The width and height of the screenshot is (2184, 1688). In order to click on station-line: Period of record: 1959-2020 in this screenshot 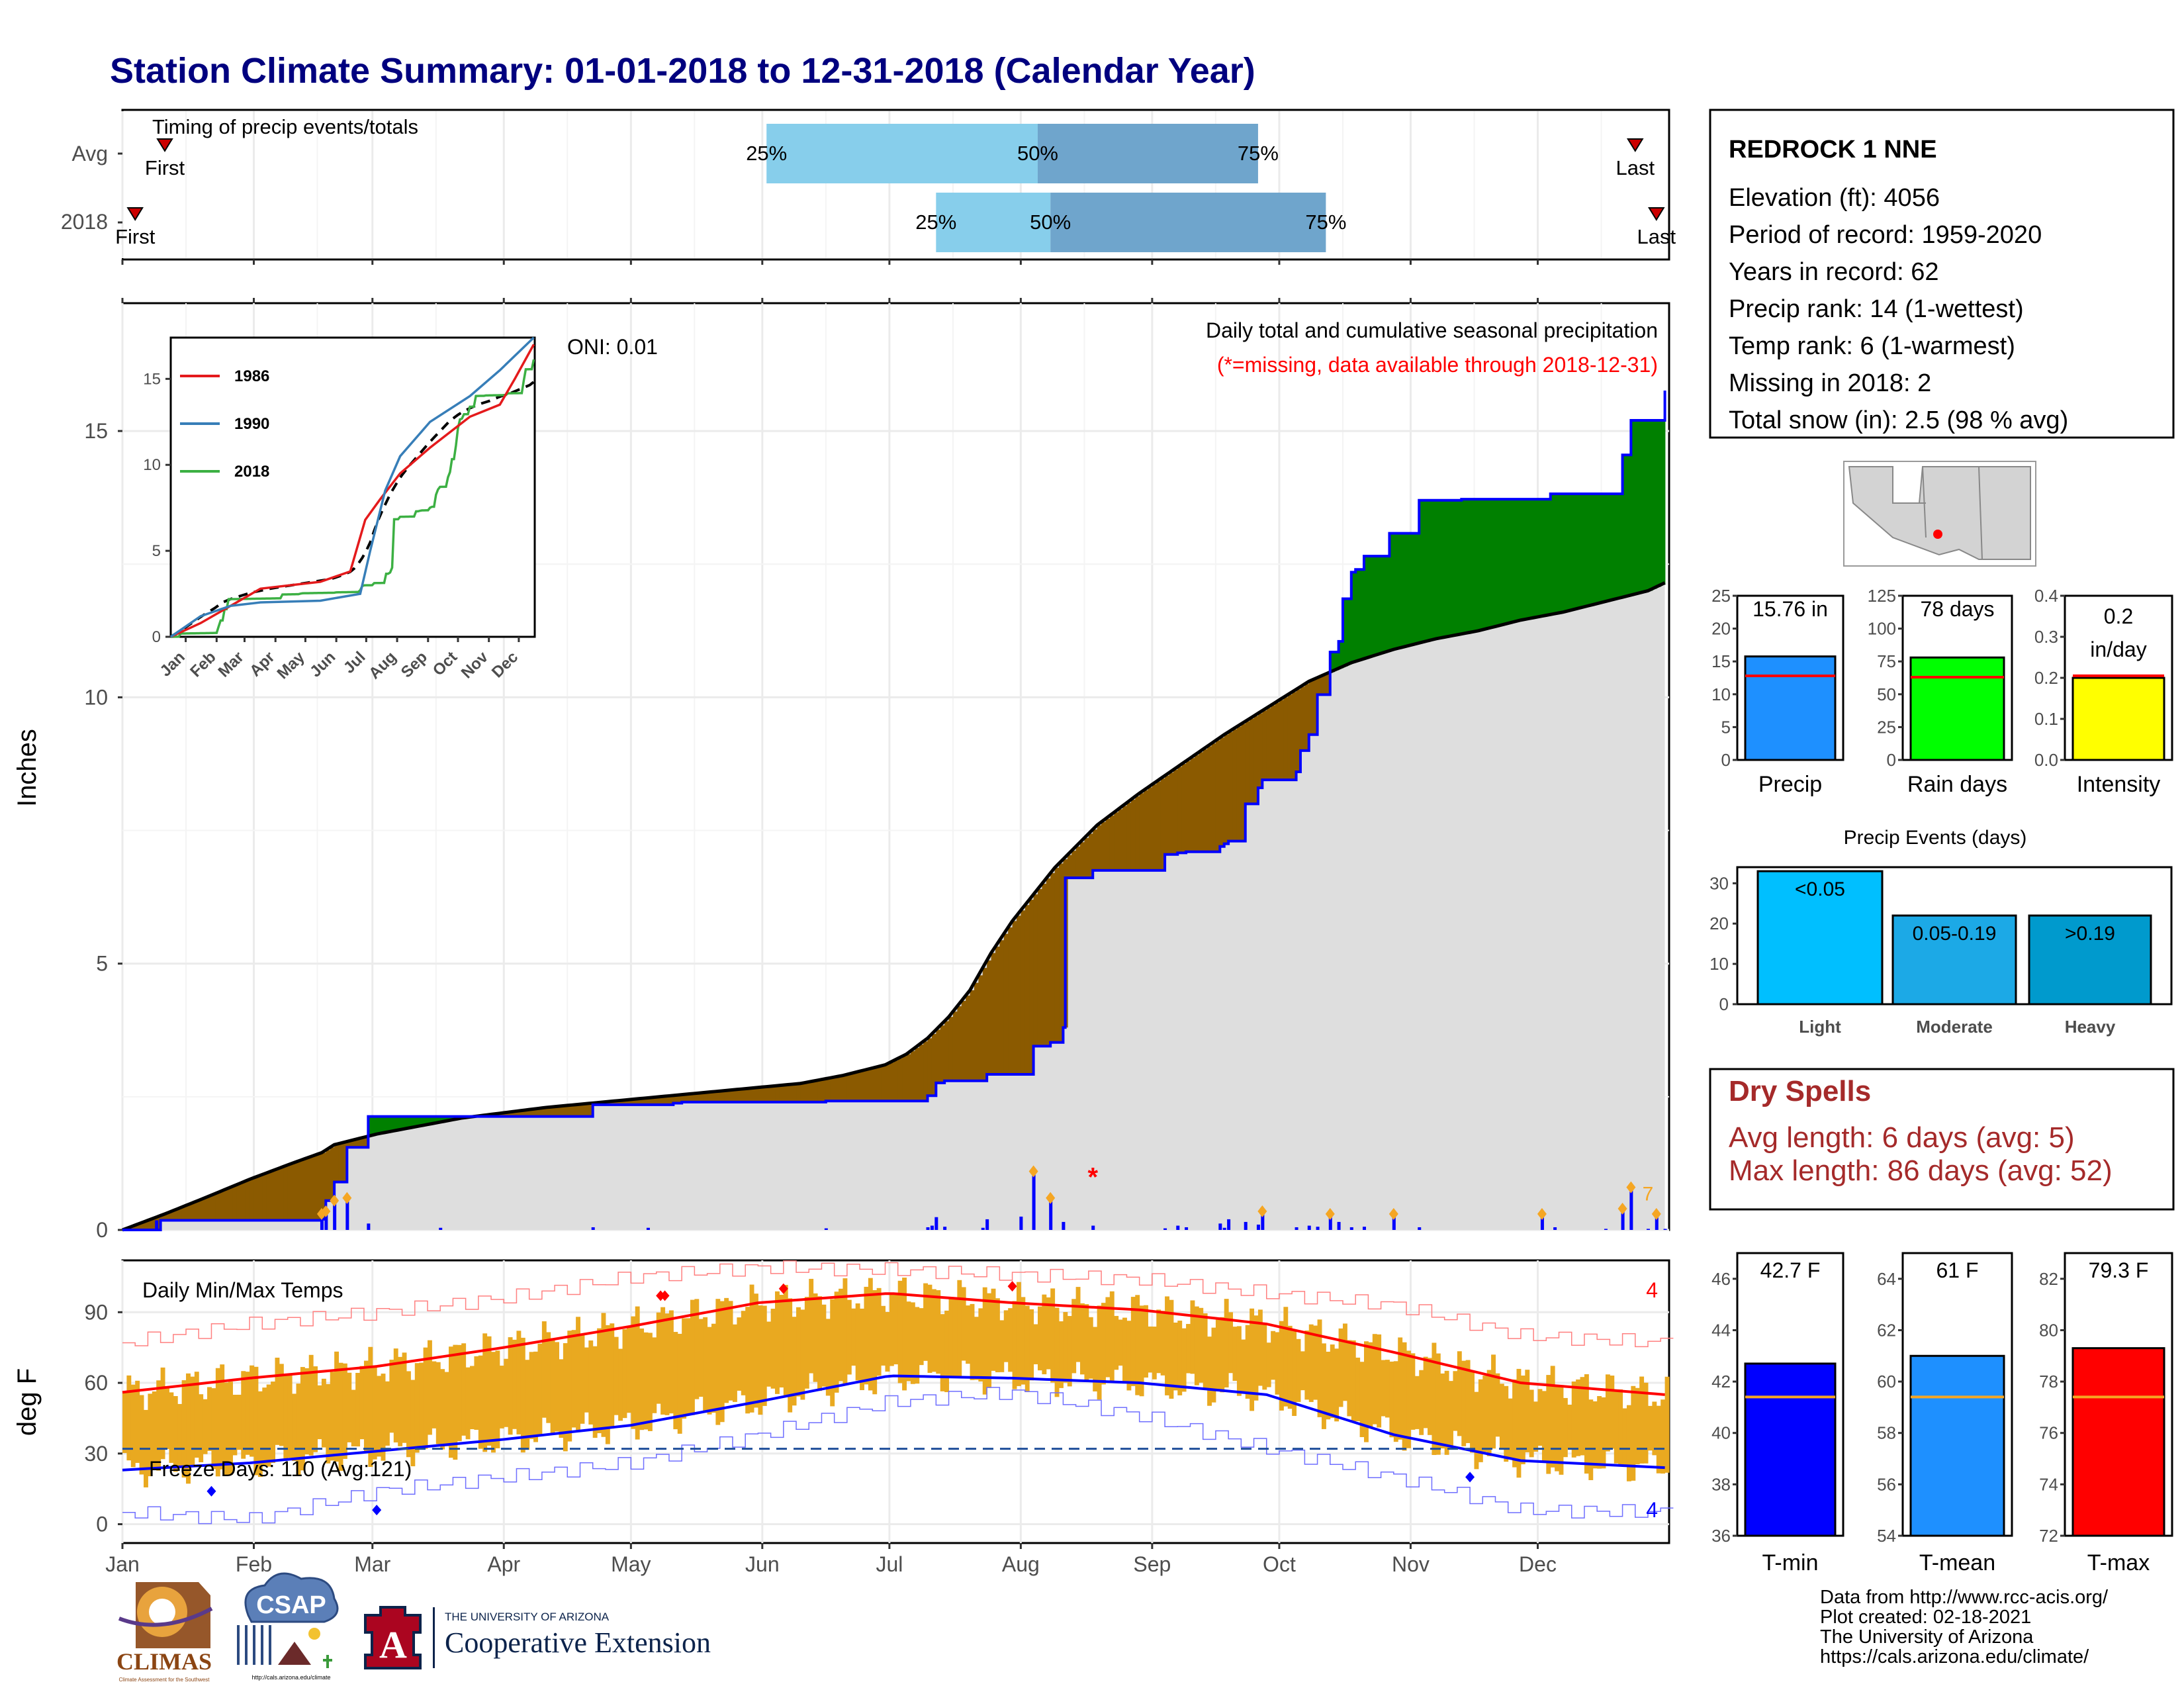, I will do `click(1885, 235)`.